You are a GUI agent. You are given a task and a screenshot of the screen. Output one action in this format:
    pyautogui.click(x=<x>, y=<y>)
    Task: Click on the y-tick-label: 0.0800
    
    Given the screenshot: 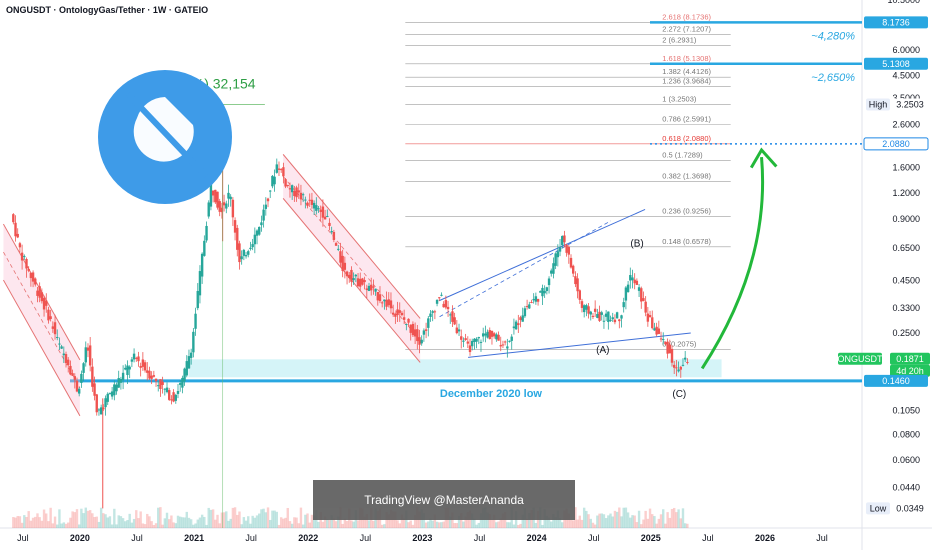 What is the action you would take?
    pyautogui.click(x=906, y=434)
    